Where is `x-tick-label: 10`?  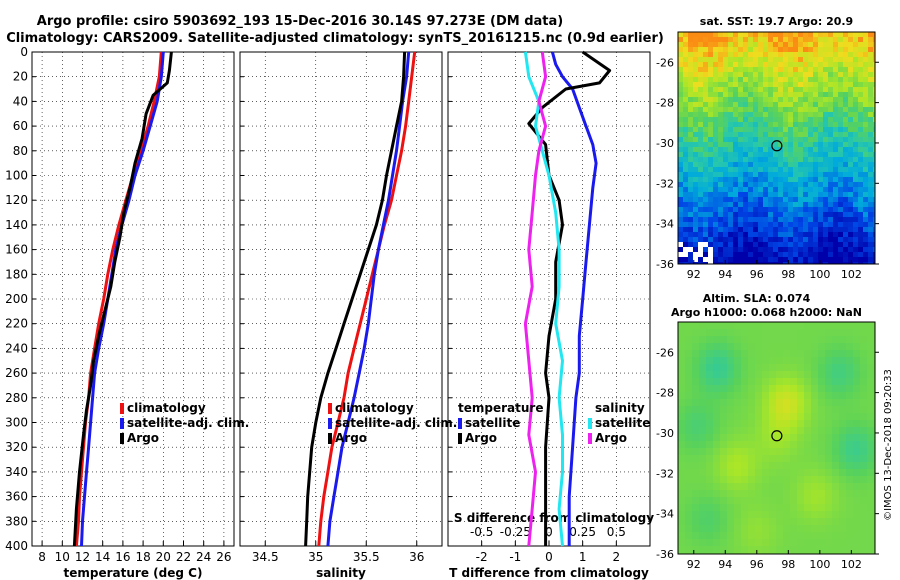 x-tick-label: 10 is located at coordinates (62, 557).